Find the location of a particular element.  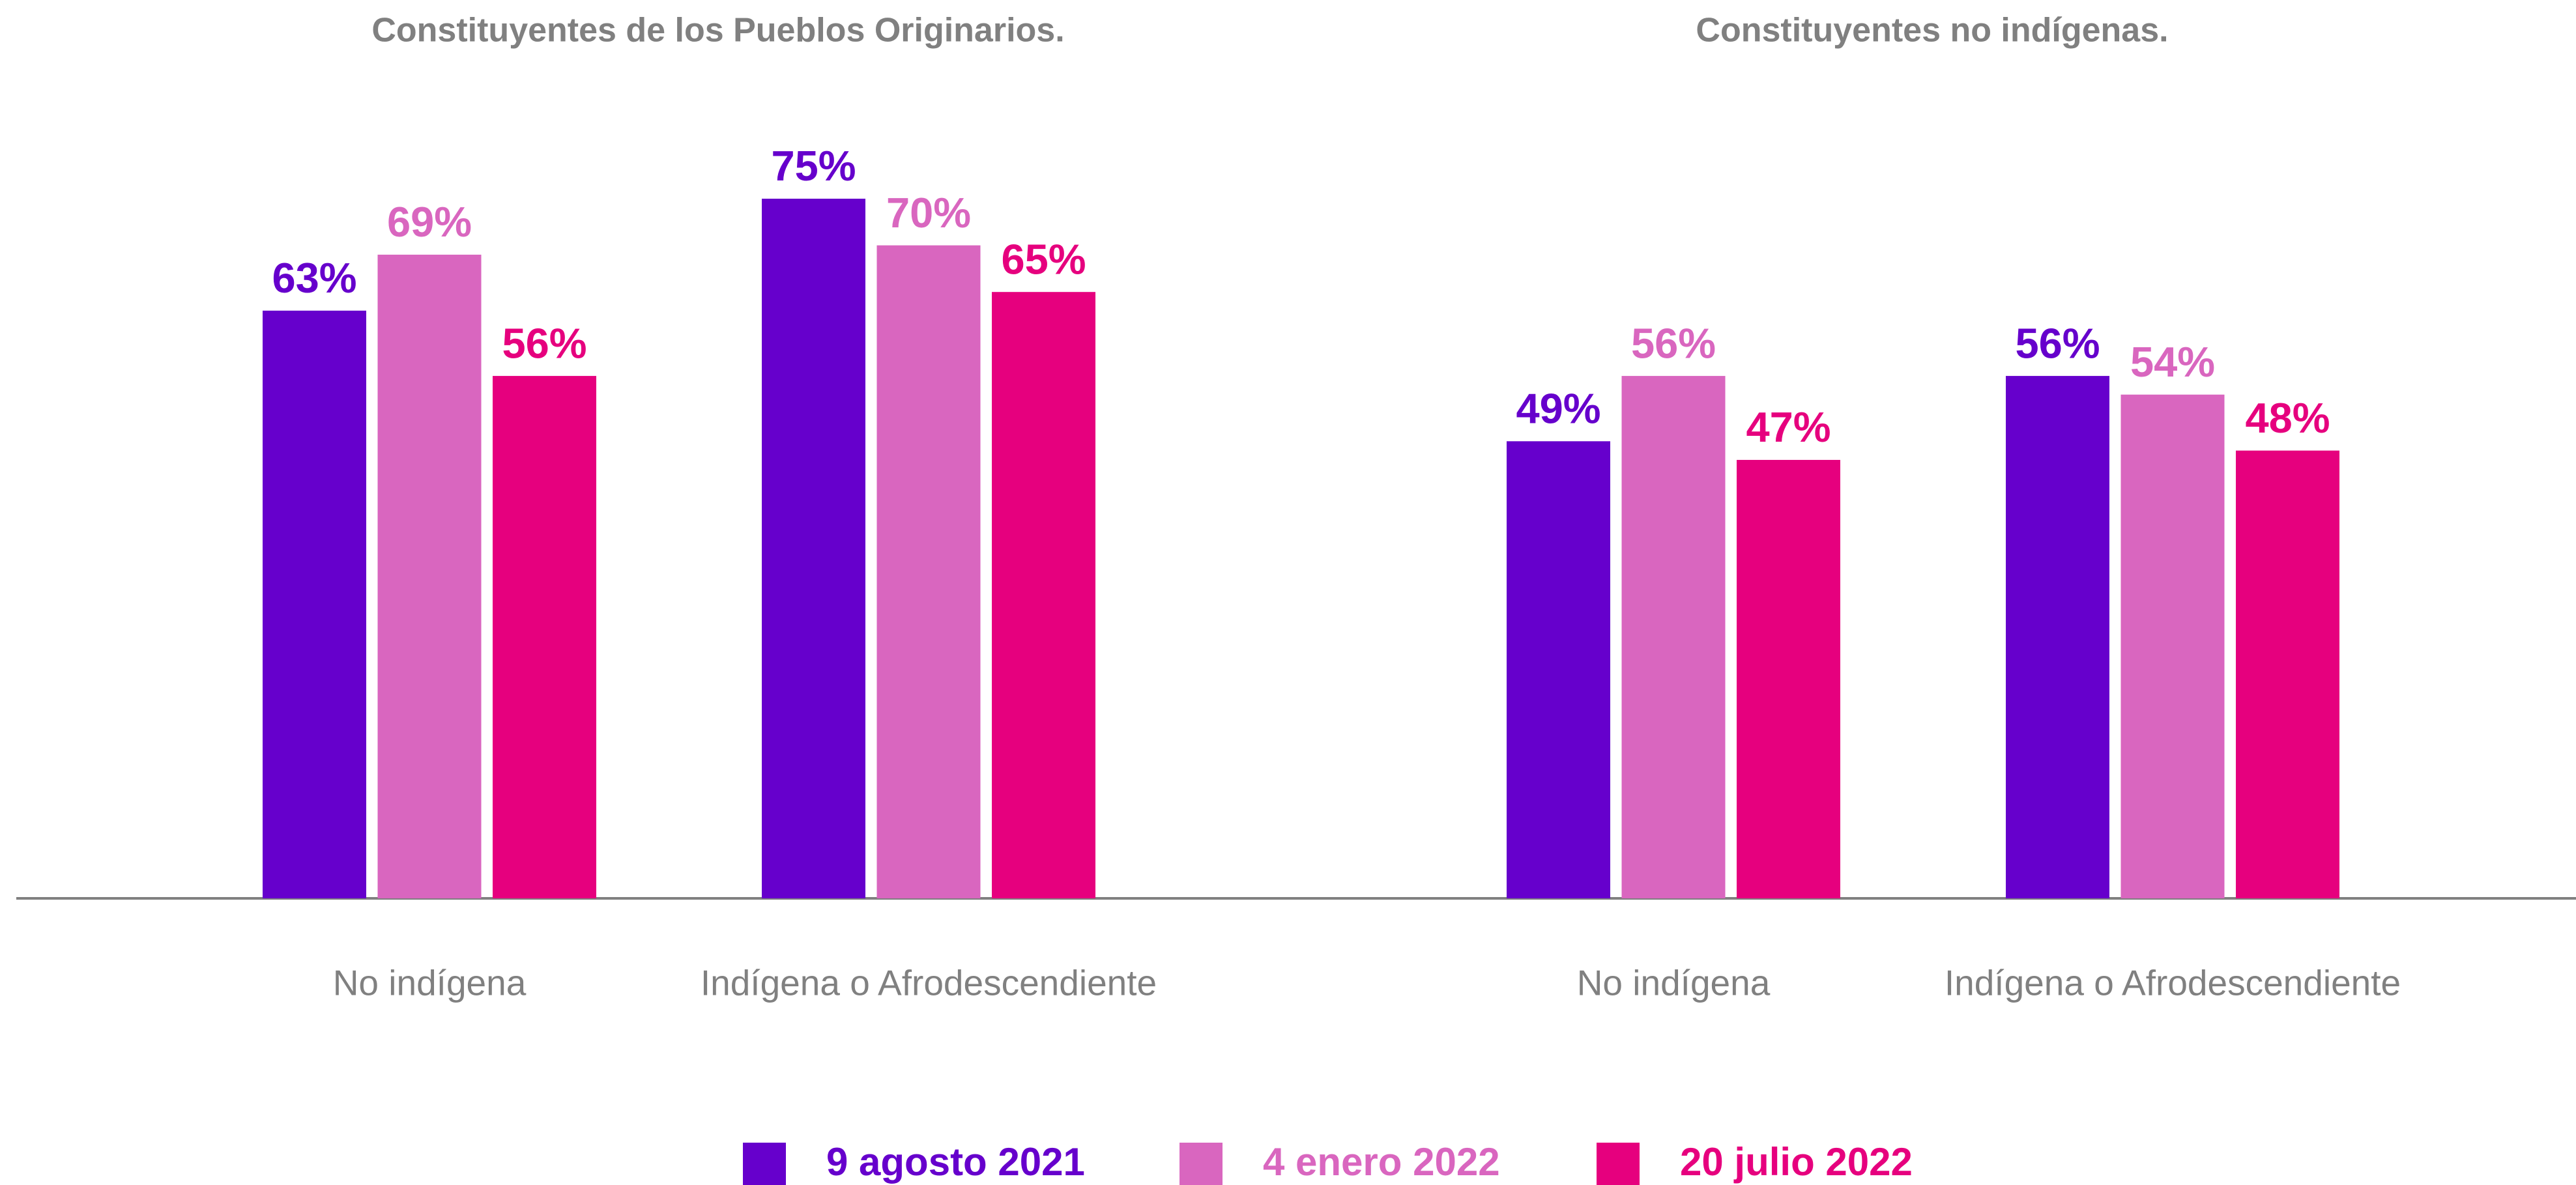

data-label: 49% is located at coordinates (1558, 408).